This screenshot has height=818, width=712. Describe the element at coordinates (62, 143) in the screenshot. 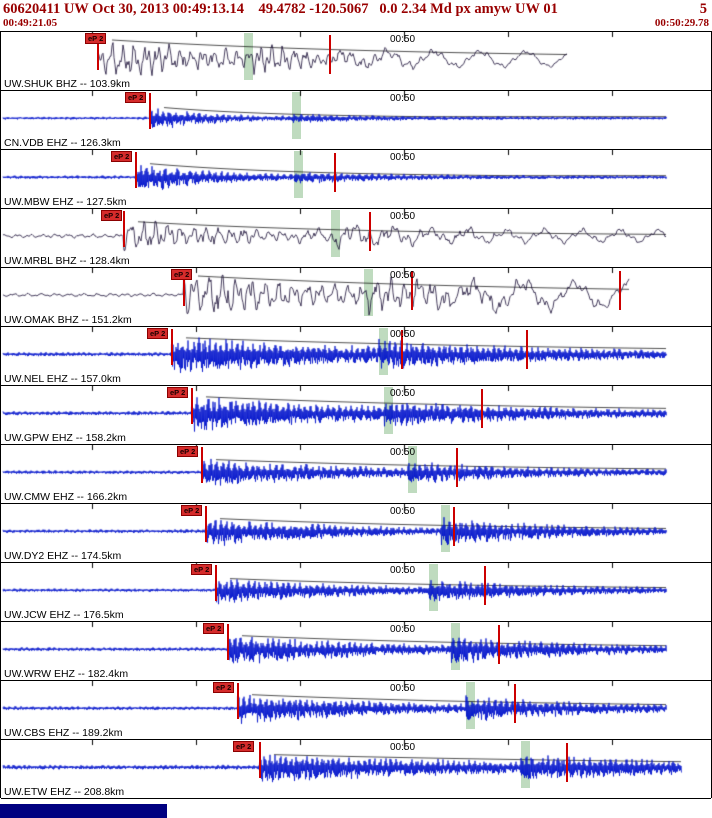

I see `station-label: CN.VDB EHZ -- 126.3km` at that location.